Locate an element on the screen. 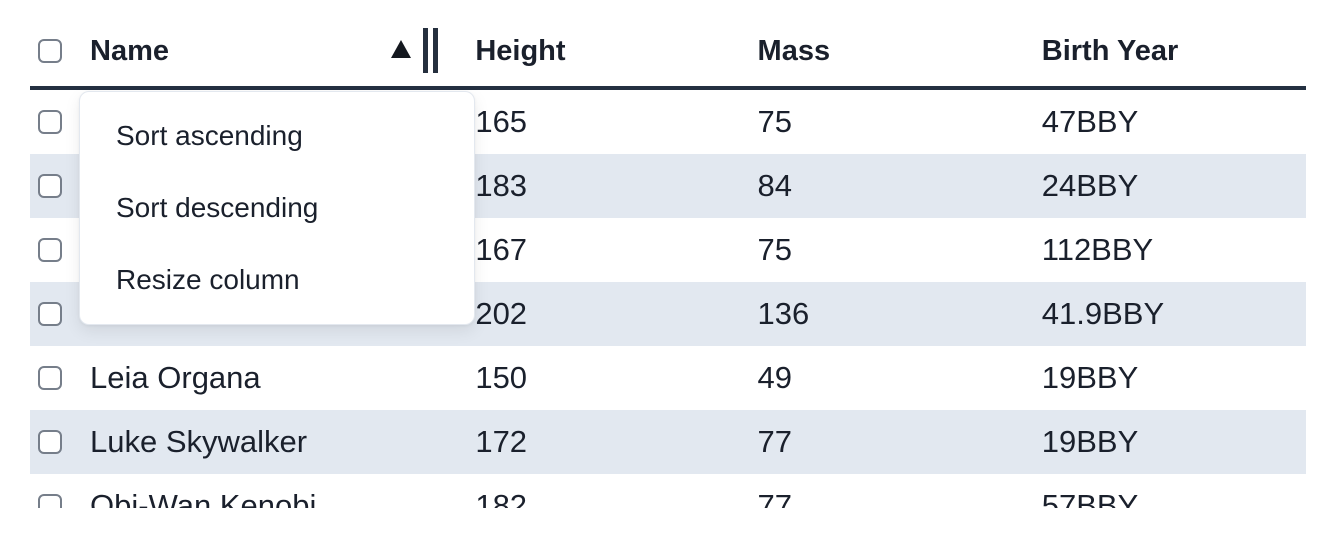 The image size is (1330, 536). column-header-name-label: Name is located at coordinates (130, 50).